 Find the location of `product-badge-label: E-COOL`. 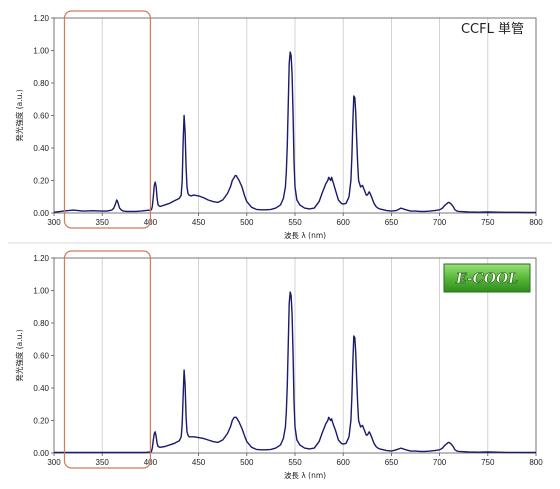

product-badge-label: E-COOL is located at coordinates (486, 279).